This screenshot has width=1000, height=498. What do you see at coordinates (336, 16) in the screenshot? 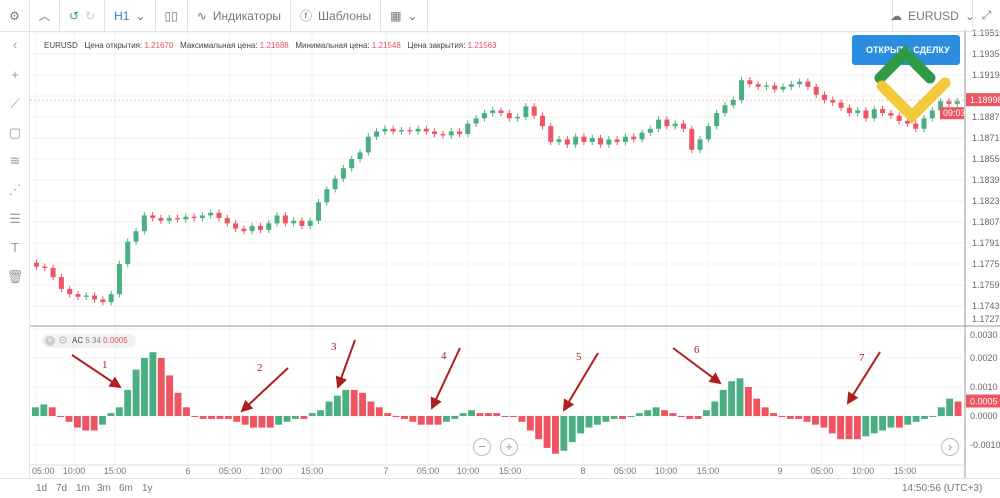
I see `templates-button: ⓕ Шаблоны` at bounding box center [336, 16].